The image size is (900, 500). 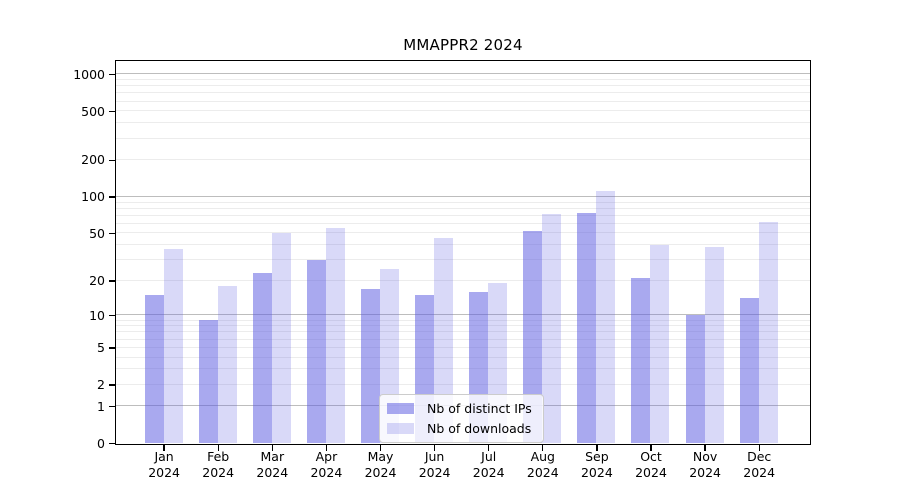 What do you see at coordinates (705, 456) in the screenshot?
I see `month-name: Nov` at bounding box center [705, 456].